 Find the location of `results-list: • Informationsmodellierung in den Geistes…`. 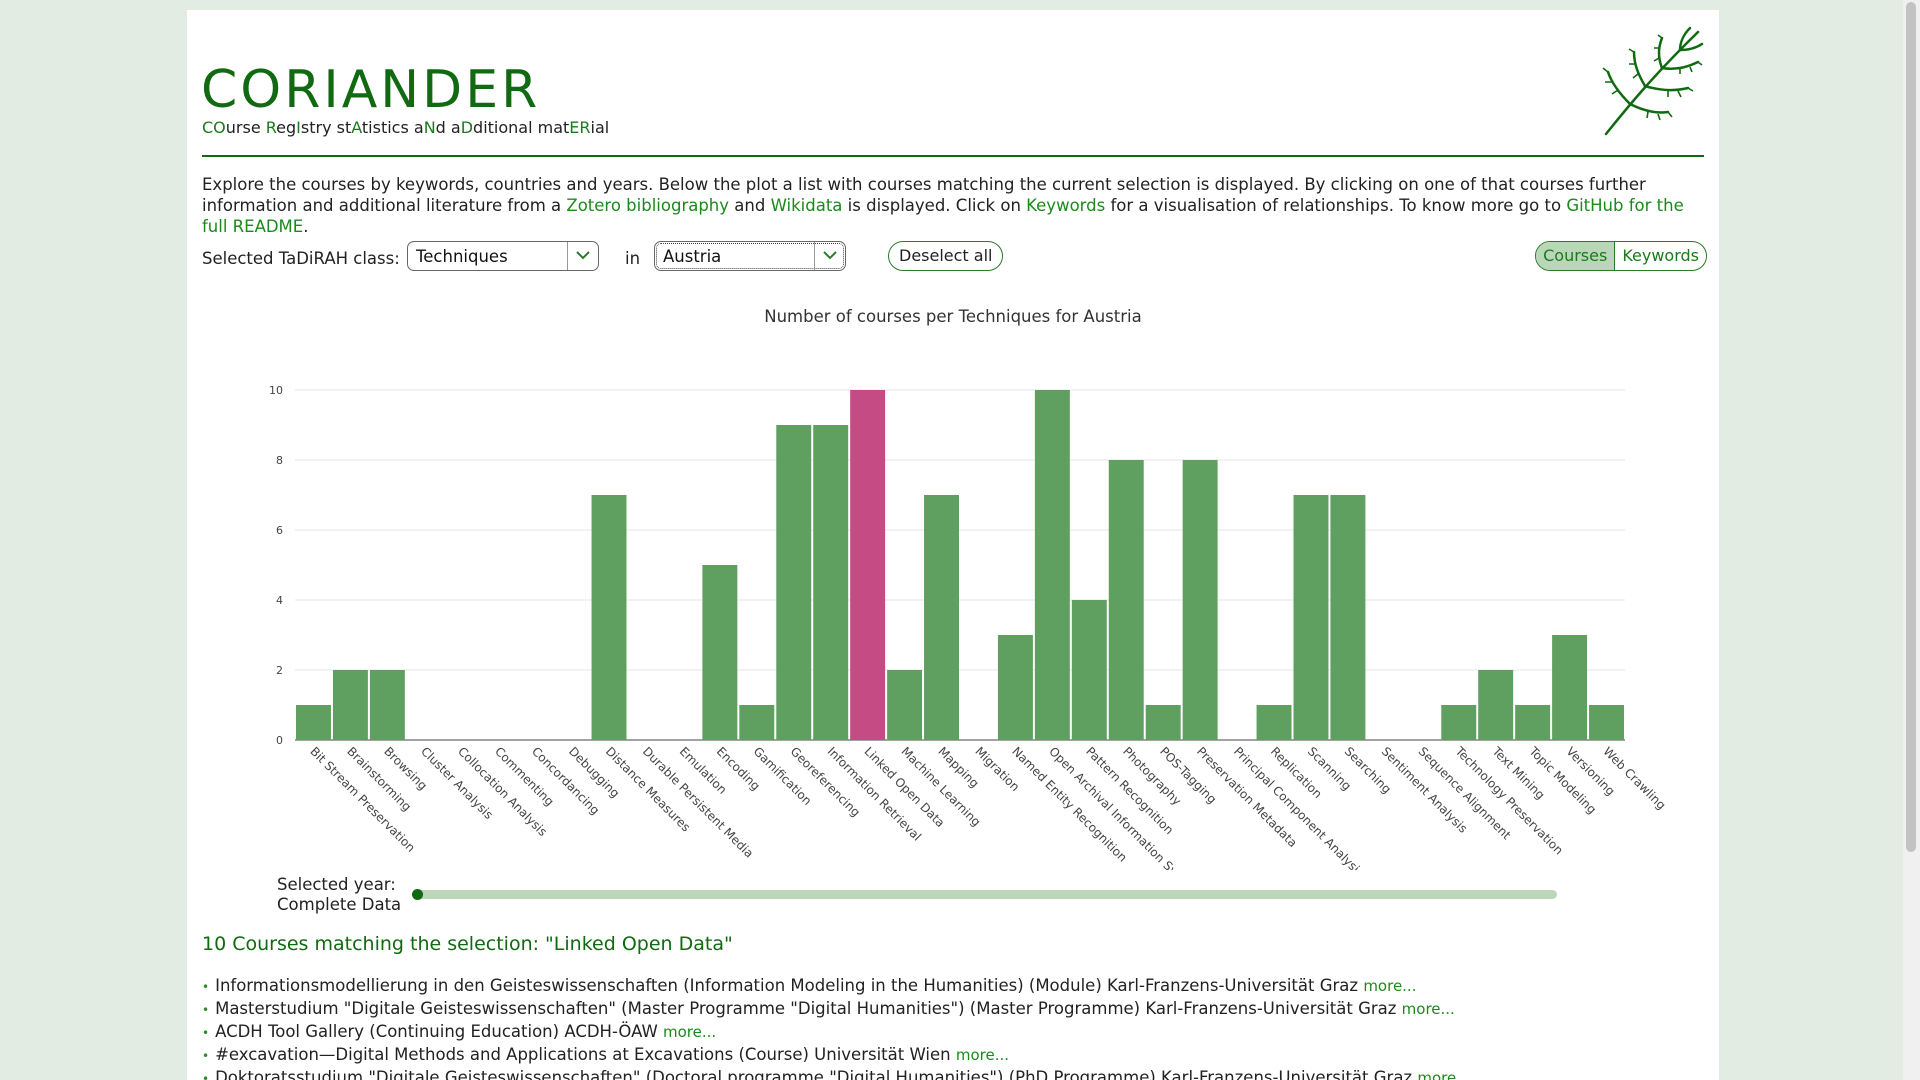

results-list: • Informationsmodellierung in den Geistes… is located at coordinates (836, 1027).